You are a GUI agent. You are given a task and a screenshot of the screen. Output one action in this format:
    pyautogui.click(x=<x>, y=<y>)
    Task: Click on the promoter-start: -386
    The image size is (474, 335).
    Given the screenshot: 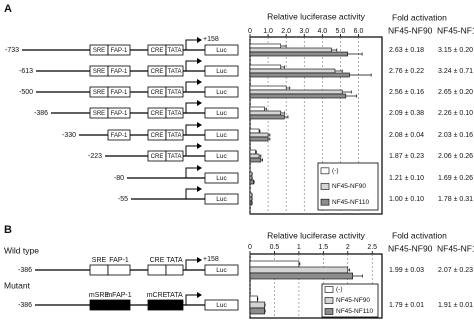 What is the action you would take?
    pyautogui.click(x=25, y=305)
    